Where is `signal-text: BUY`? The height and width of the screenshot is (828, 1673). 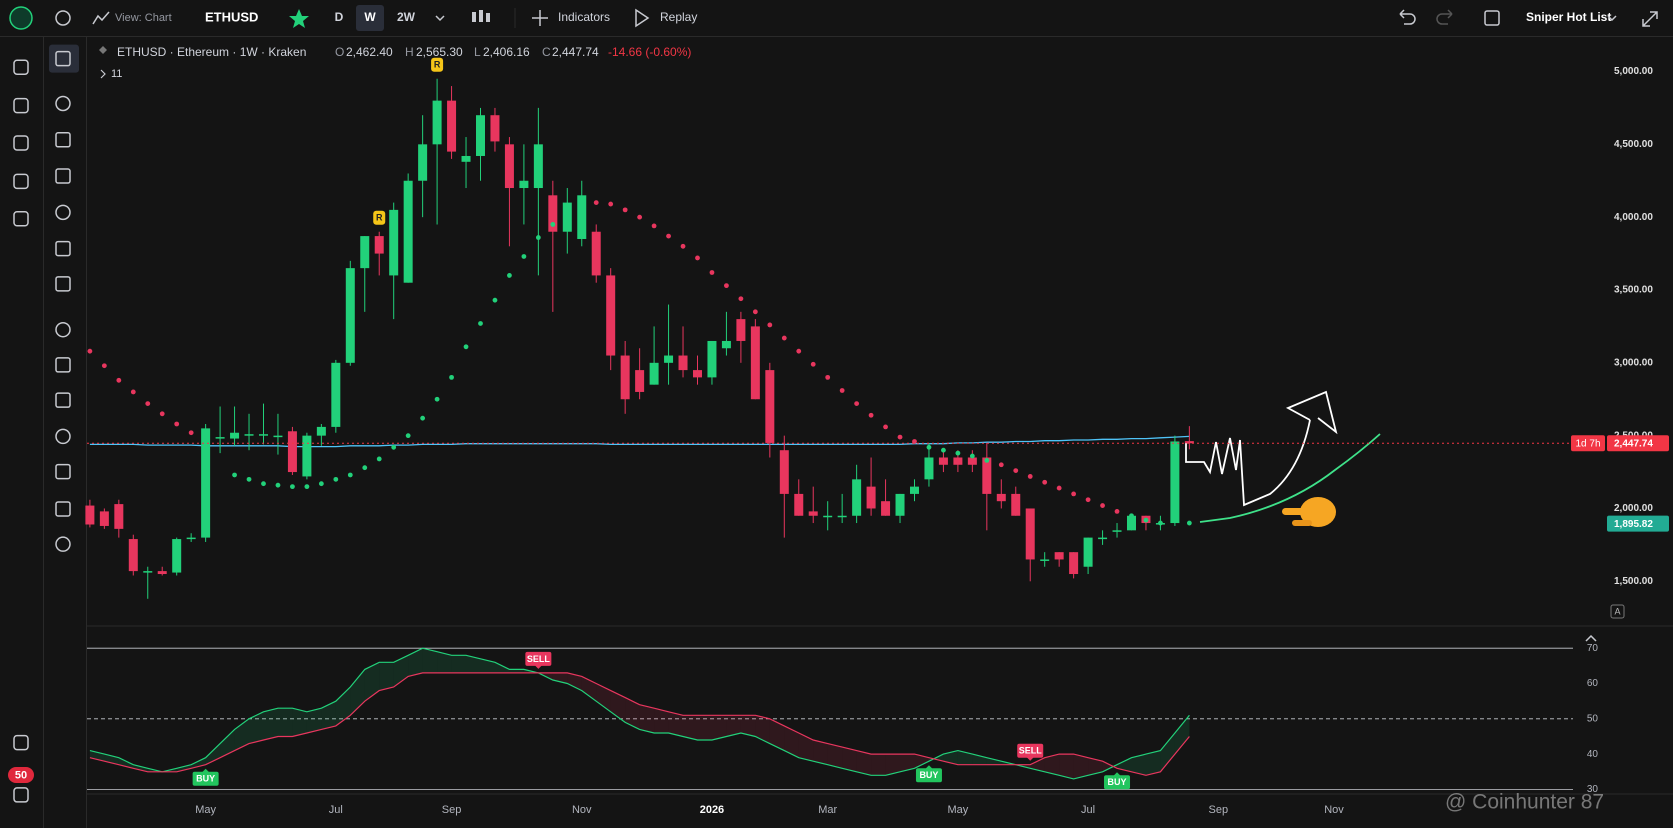 signal-text: BUY is located at coordinates (1117, 782).